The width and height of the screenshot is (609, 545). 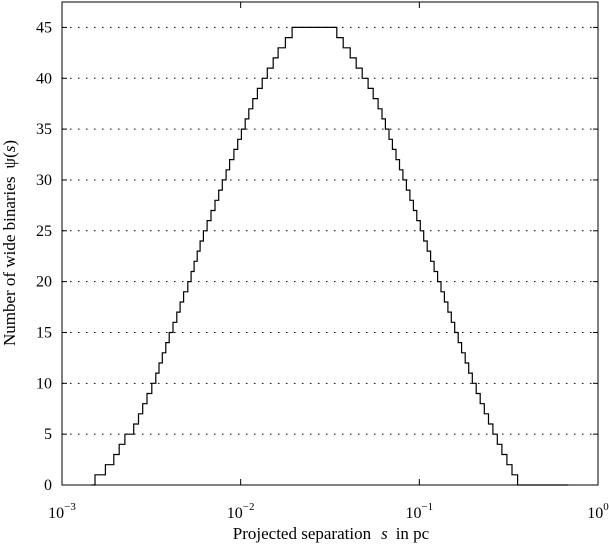 I want to click on x-tick-label: 10⁻², so click(x=241, y=511).